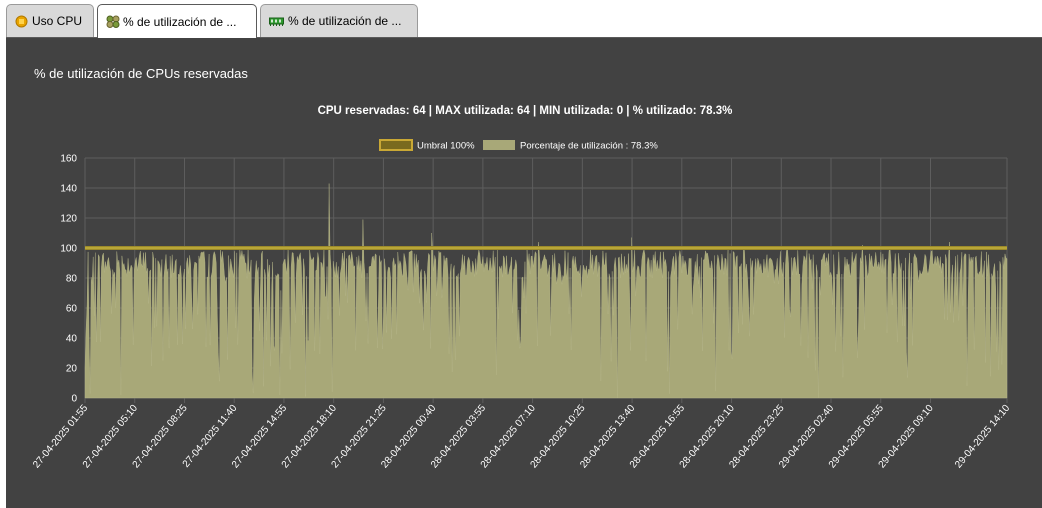  I want to click on x-tick-label: 29-04-2025 02:40, so click(806, 437).